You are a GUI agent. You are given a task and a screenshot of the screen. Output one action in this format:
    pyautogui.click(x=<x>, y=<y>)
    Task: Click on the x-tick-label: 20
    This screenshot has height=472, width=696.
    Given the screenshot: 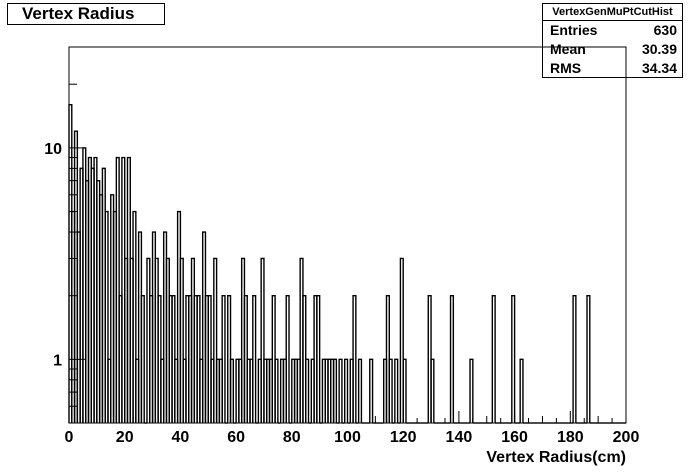 What is the action you would take?
    pyautogui.click(x=125, y=437)
    